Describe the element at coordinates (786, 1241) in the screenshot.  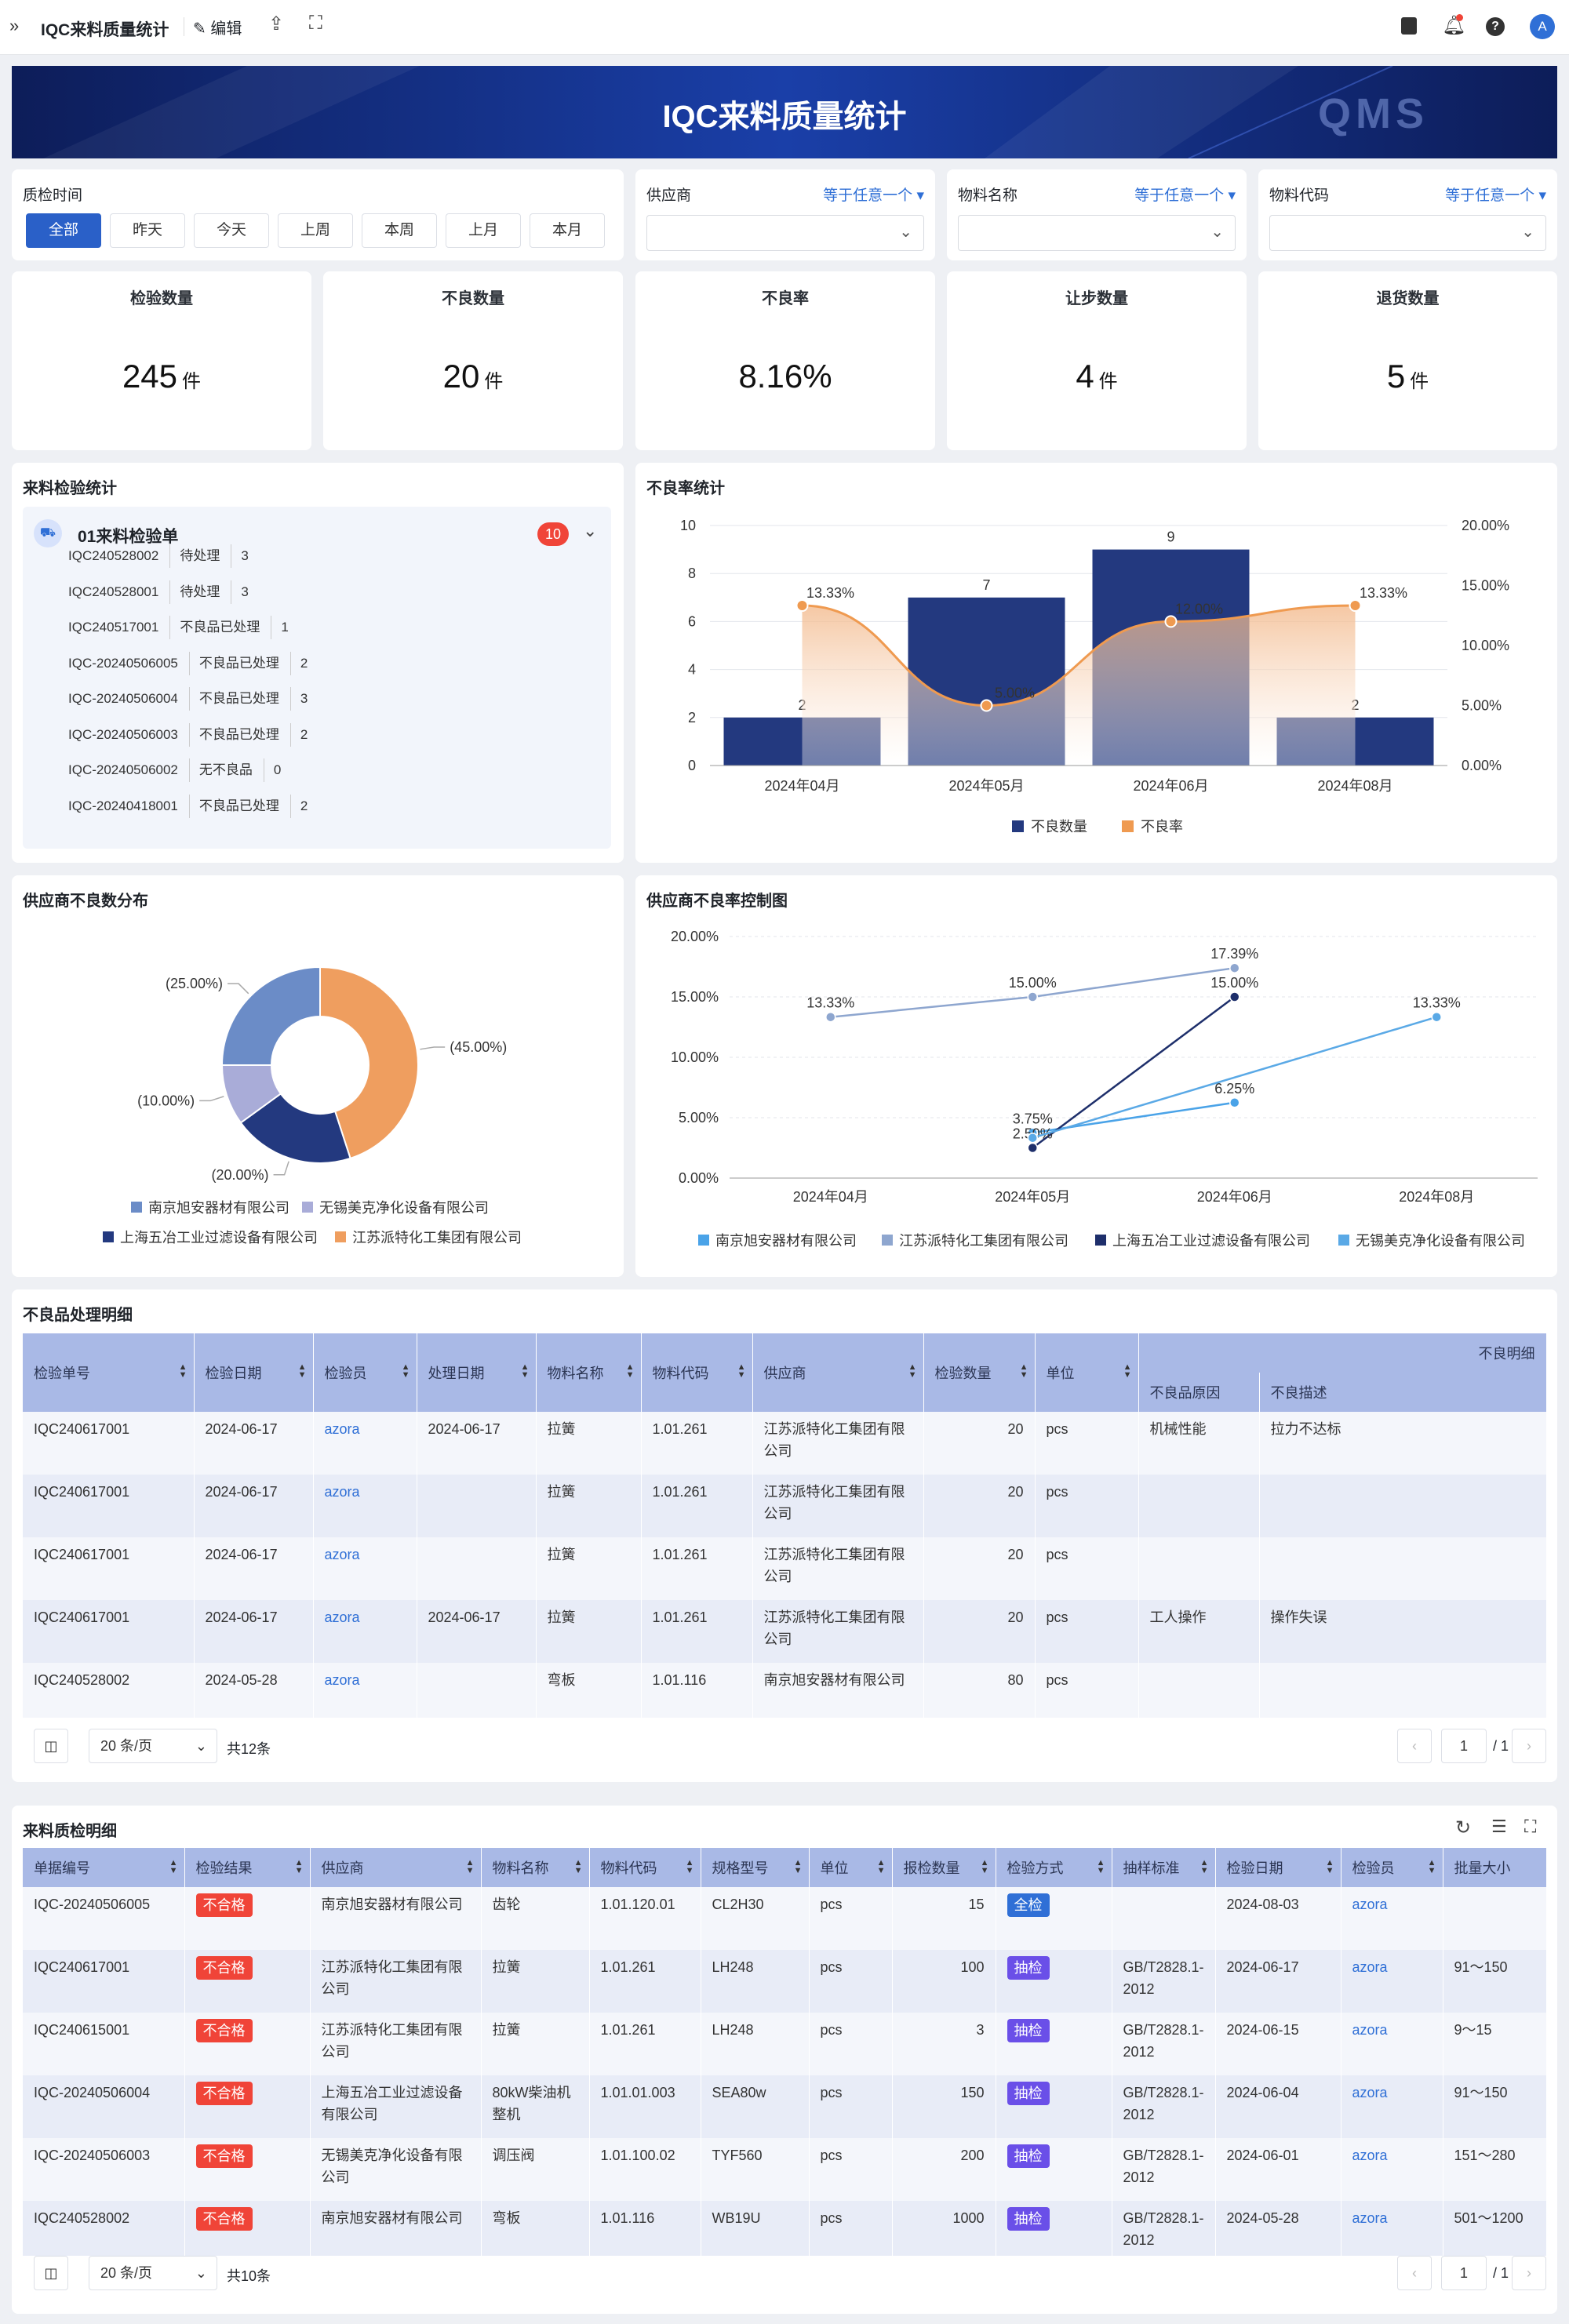
I see `legend-label: 南京旭安器材有限公司` at that location.